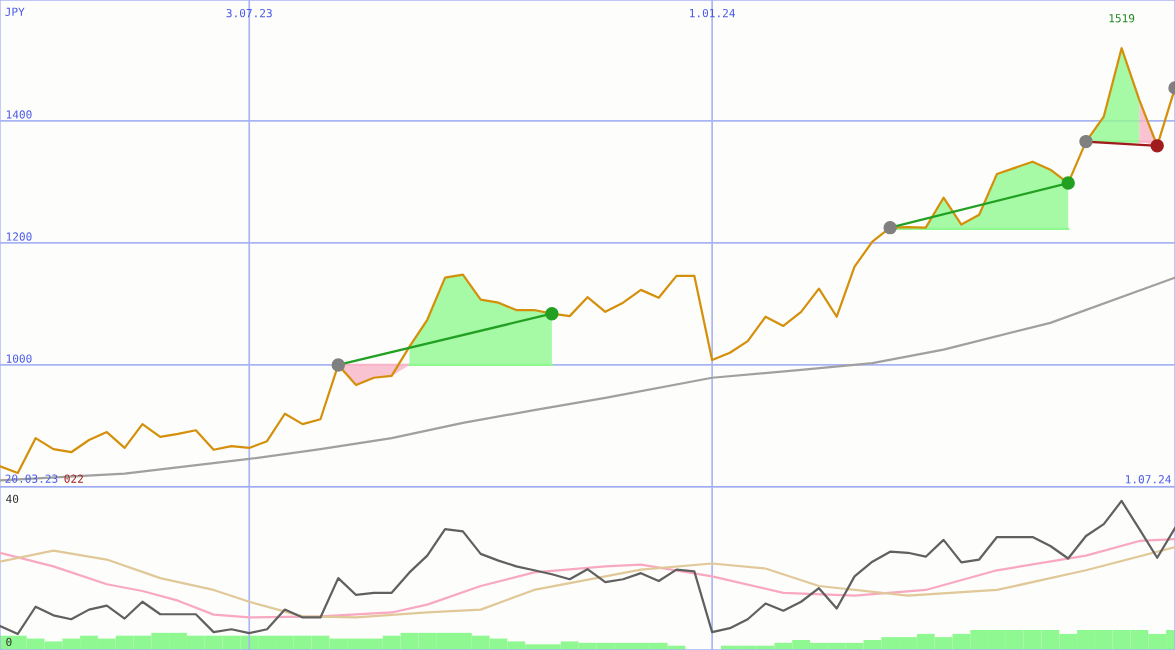 This screenshot has height=650, width=1175. I want to click on y-tick-label: 1000, so click(19, 358).